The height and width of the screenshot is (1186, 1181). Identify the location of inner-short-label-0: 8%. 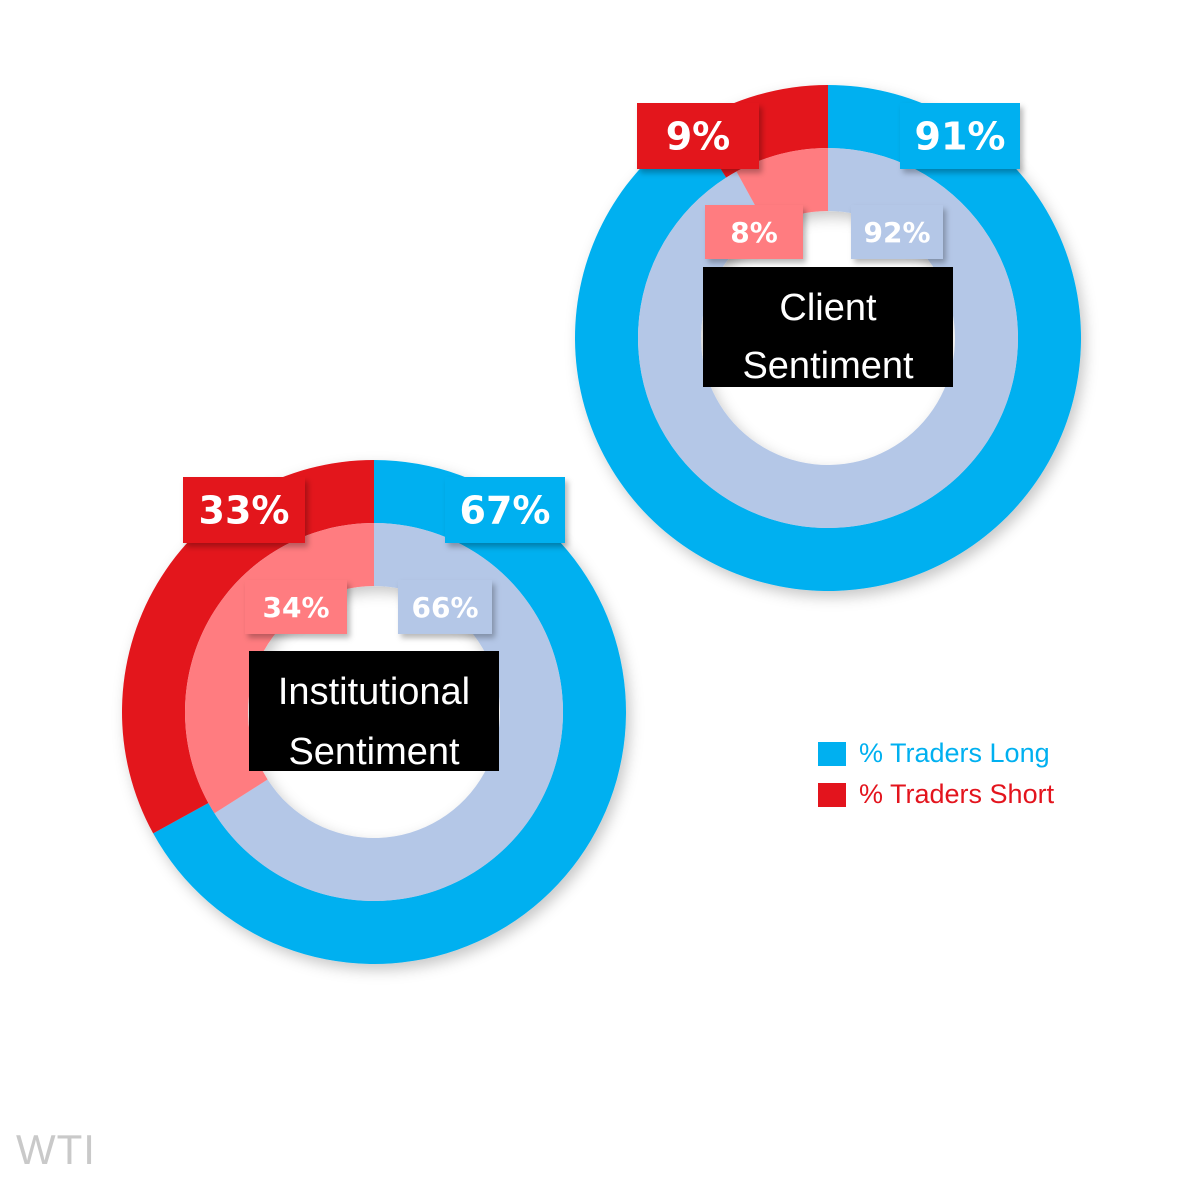
(754, 232).